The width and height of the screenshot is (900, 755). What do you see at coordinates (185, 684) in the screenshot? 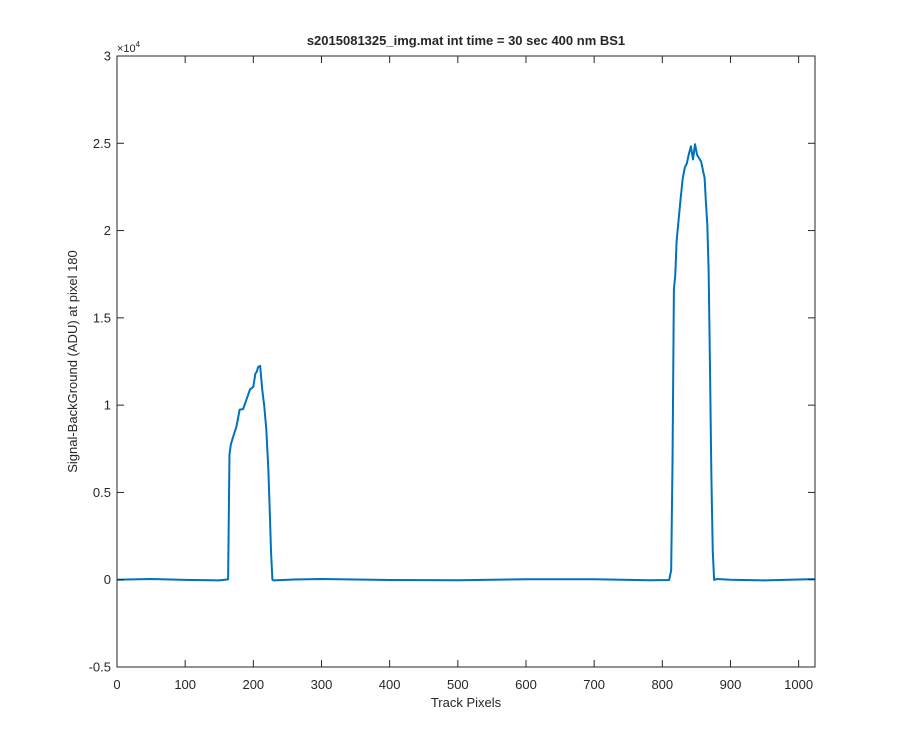
I see `x-tick-label: 100` at bounding box center [185, 684].